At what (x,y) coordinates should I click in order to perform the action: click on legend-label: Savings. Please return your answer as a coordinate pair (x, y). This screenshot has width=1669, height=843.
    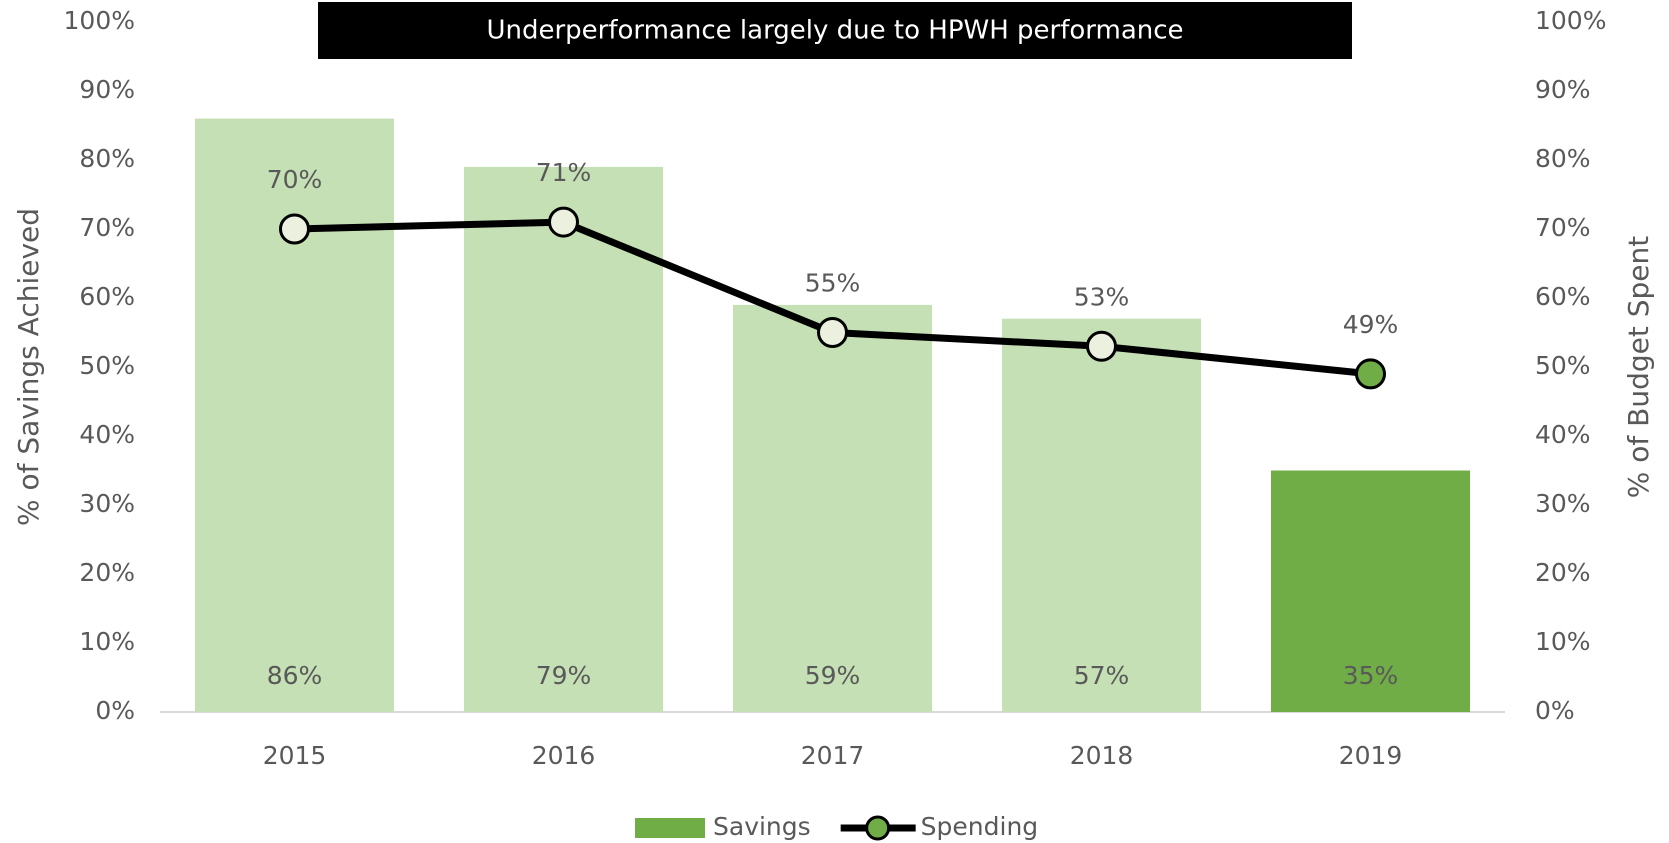
    Looking at the image, I should click on (762, 826).